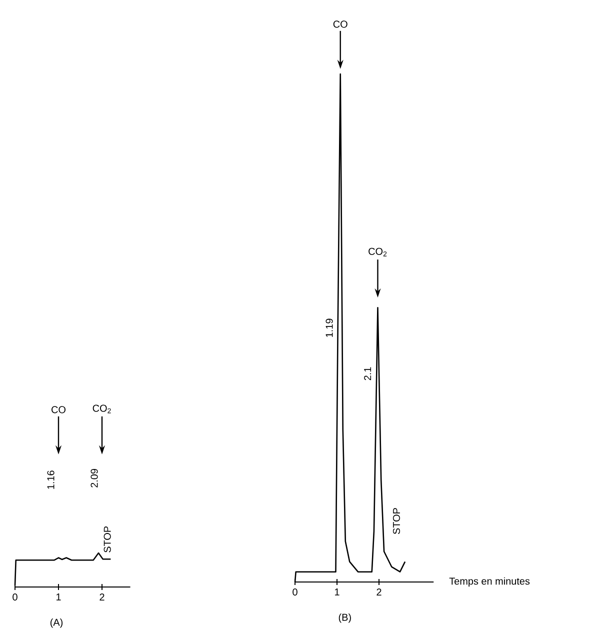  Describe the element at coordinates (344, 618) in the screenshot. I see `text: (B)` at that location.